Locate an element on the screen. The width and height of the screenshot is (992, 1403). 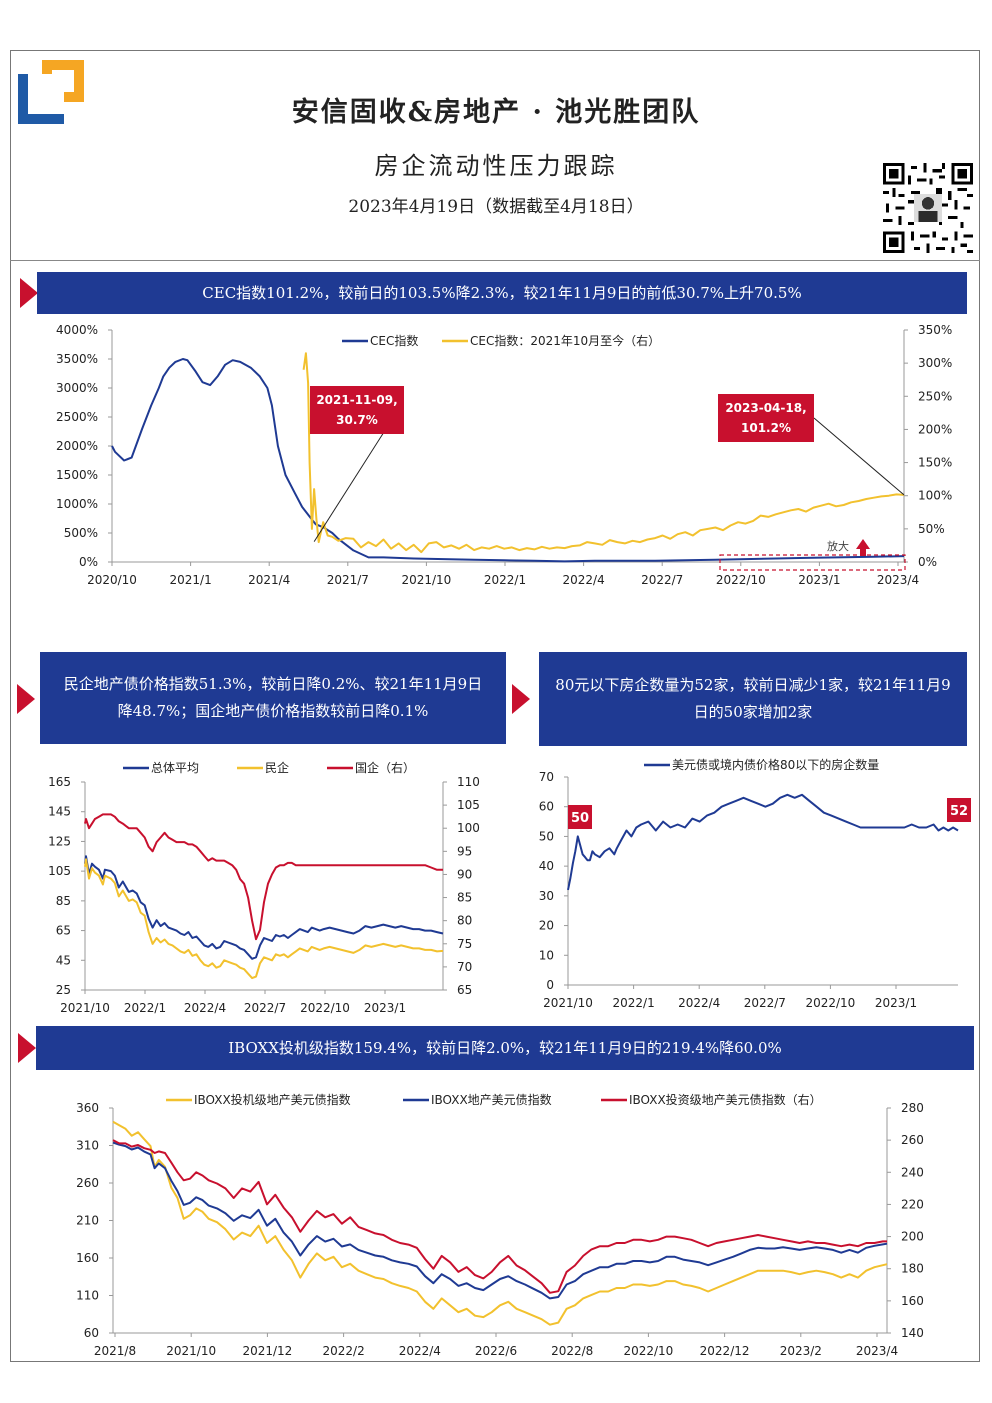
y-tick-label: 0 is located at coordinates (550, 985).